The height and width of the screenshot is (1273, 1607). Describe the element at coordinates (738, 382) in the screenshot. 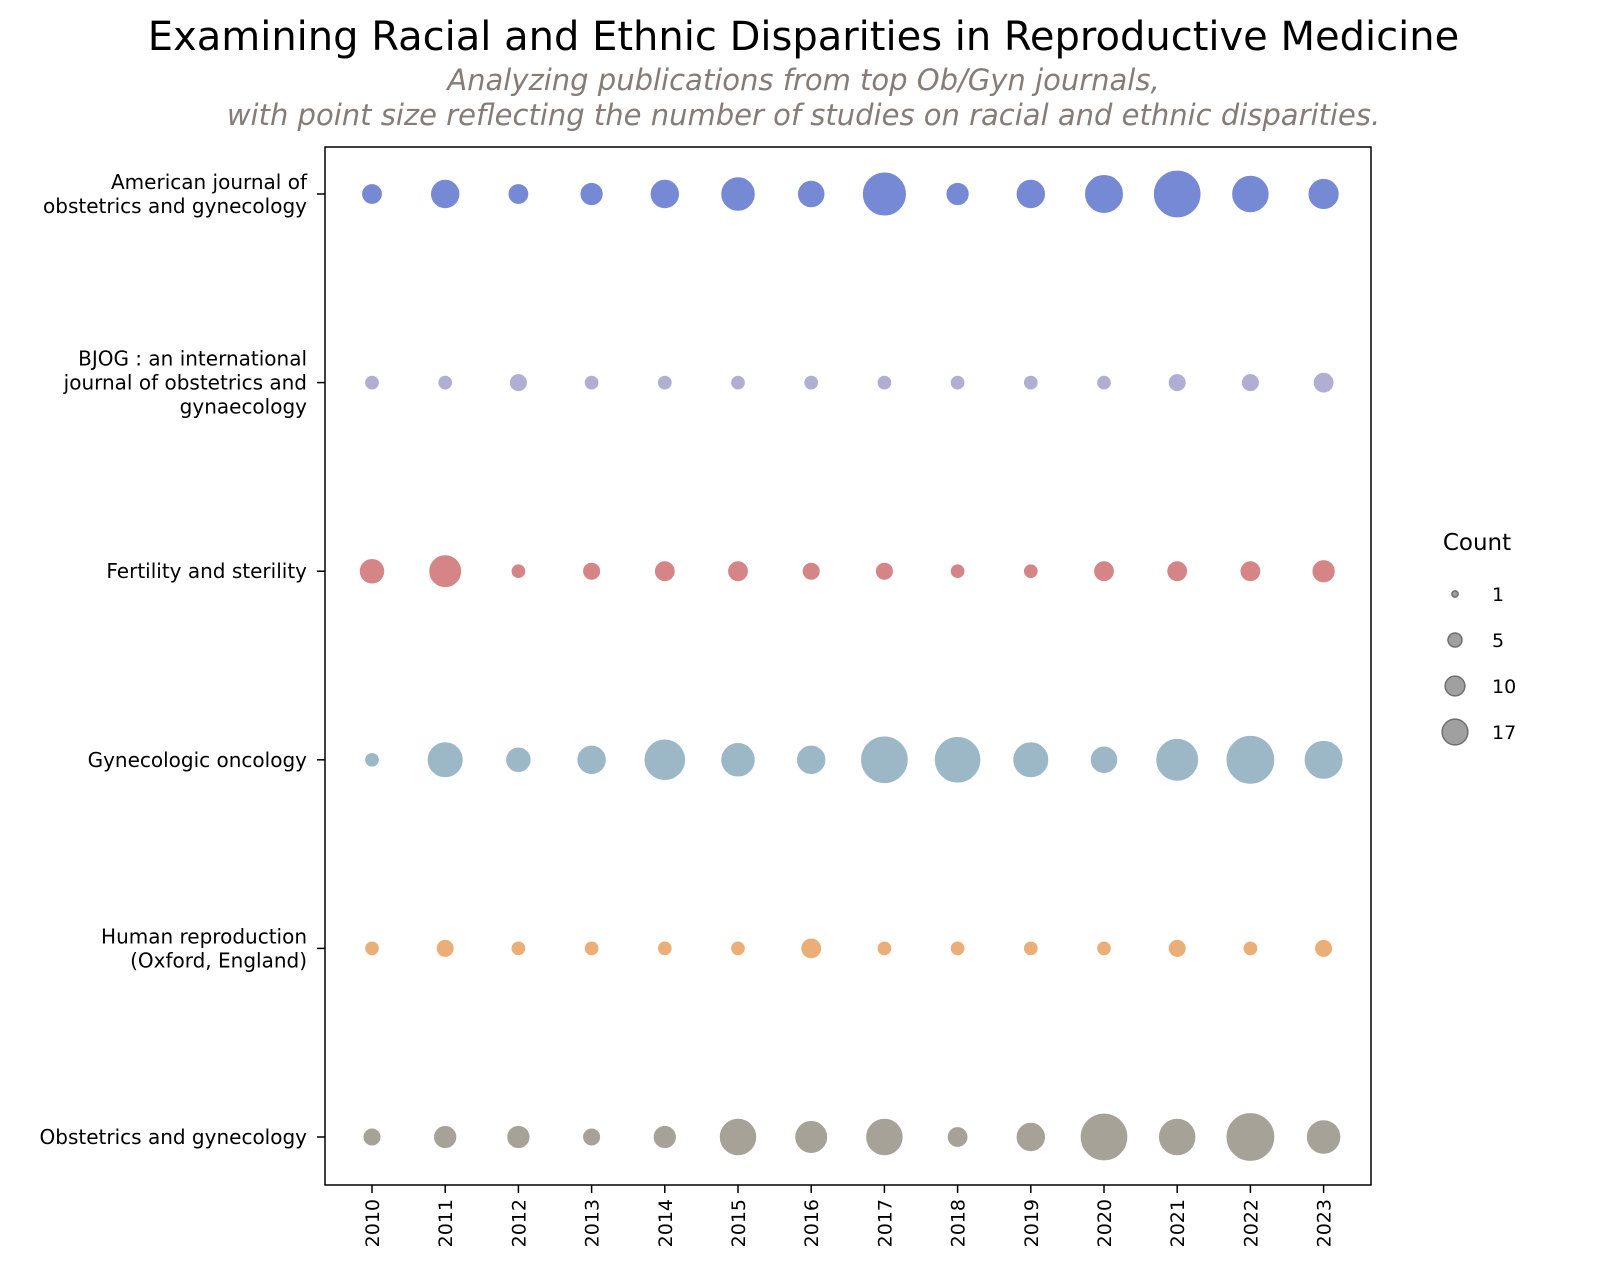

I see `point-bjog-an-international-journal-of-obstetrics-and-gynaecology-2015` at that location.